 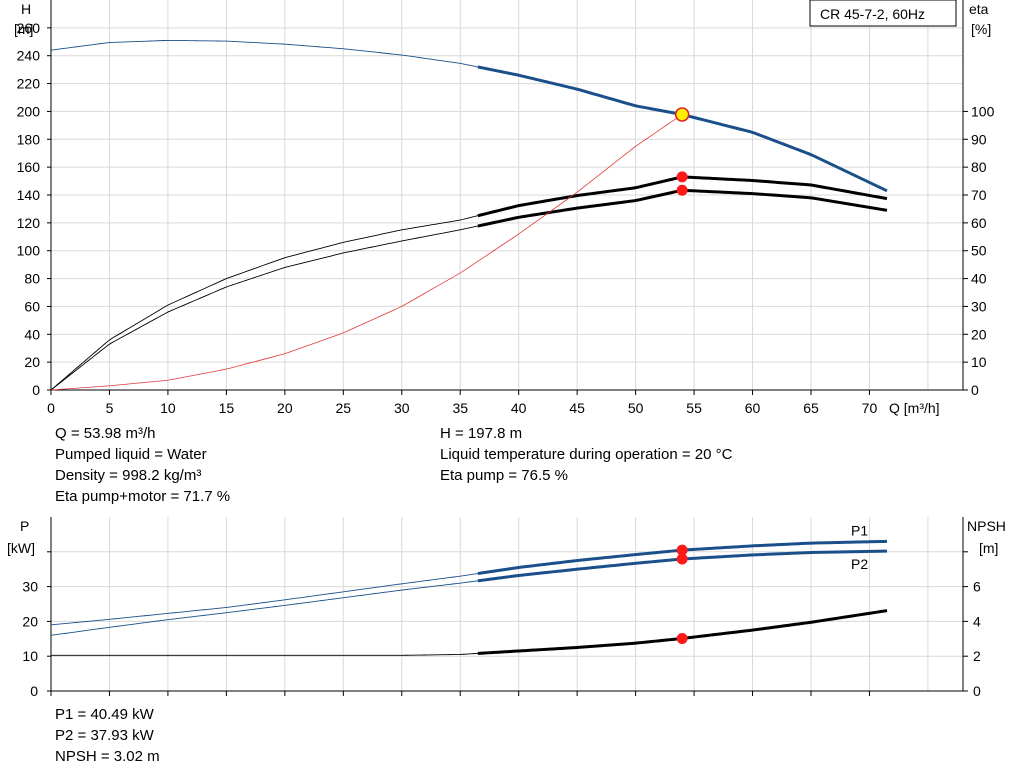 I want to click on y-tick-label: 160, so click(x=29, y=167).